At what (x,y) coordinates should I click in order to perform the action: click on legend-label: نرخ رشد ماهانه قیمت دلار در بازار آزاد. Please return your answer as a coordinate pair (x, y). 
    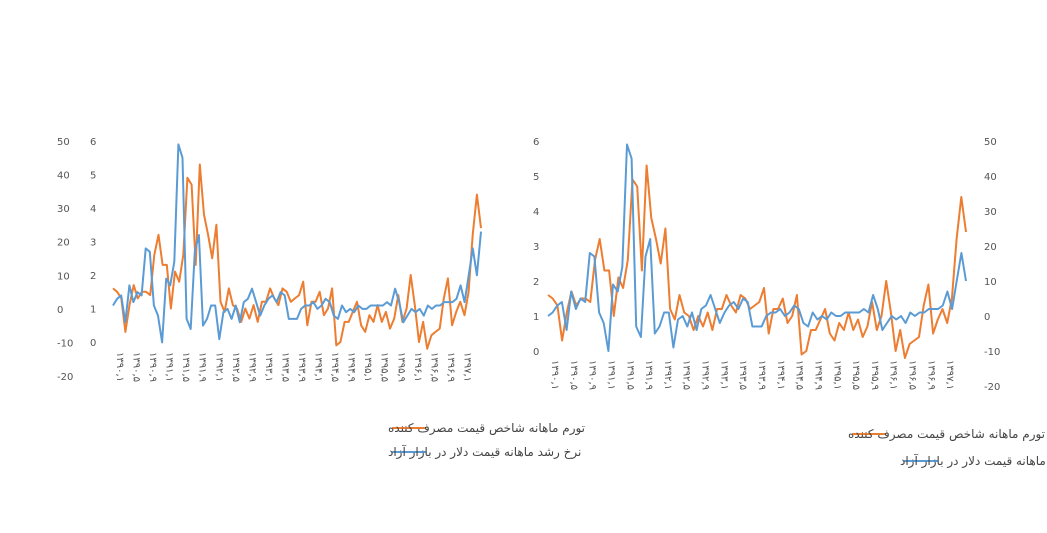
    Looking at the image, I should click on (484, 452).